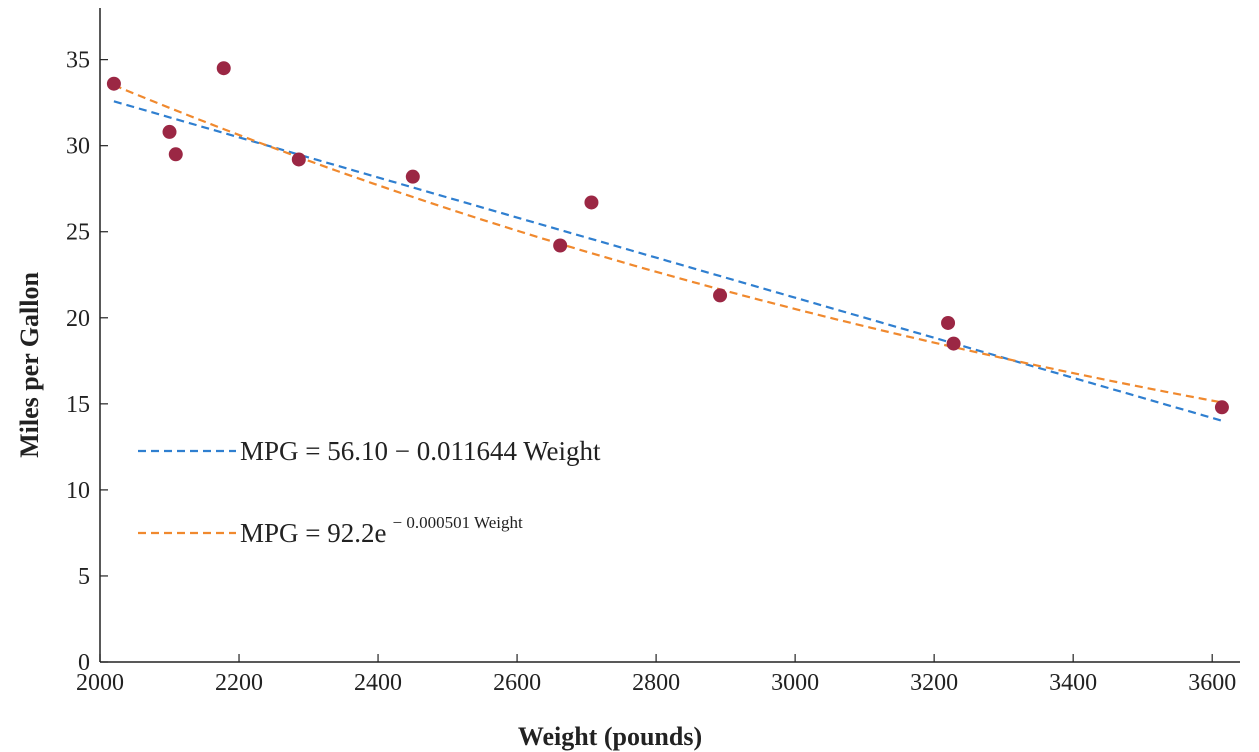 This screenshot has width=1259, height=752. What do you see at coordinates (457, 522) in the screenshot?
I see `legend-label-exponential-exponent: − 0.000501 Weight` at bounding box center [457, 522].